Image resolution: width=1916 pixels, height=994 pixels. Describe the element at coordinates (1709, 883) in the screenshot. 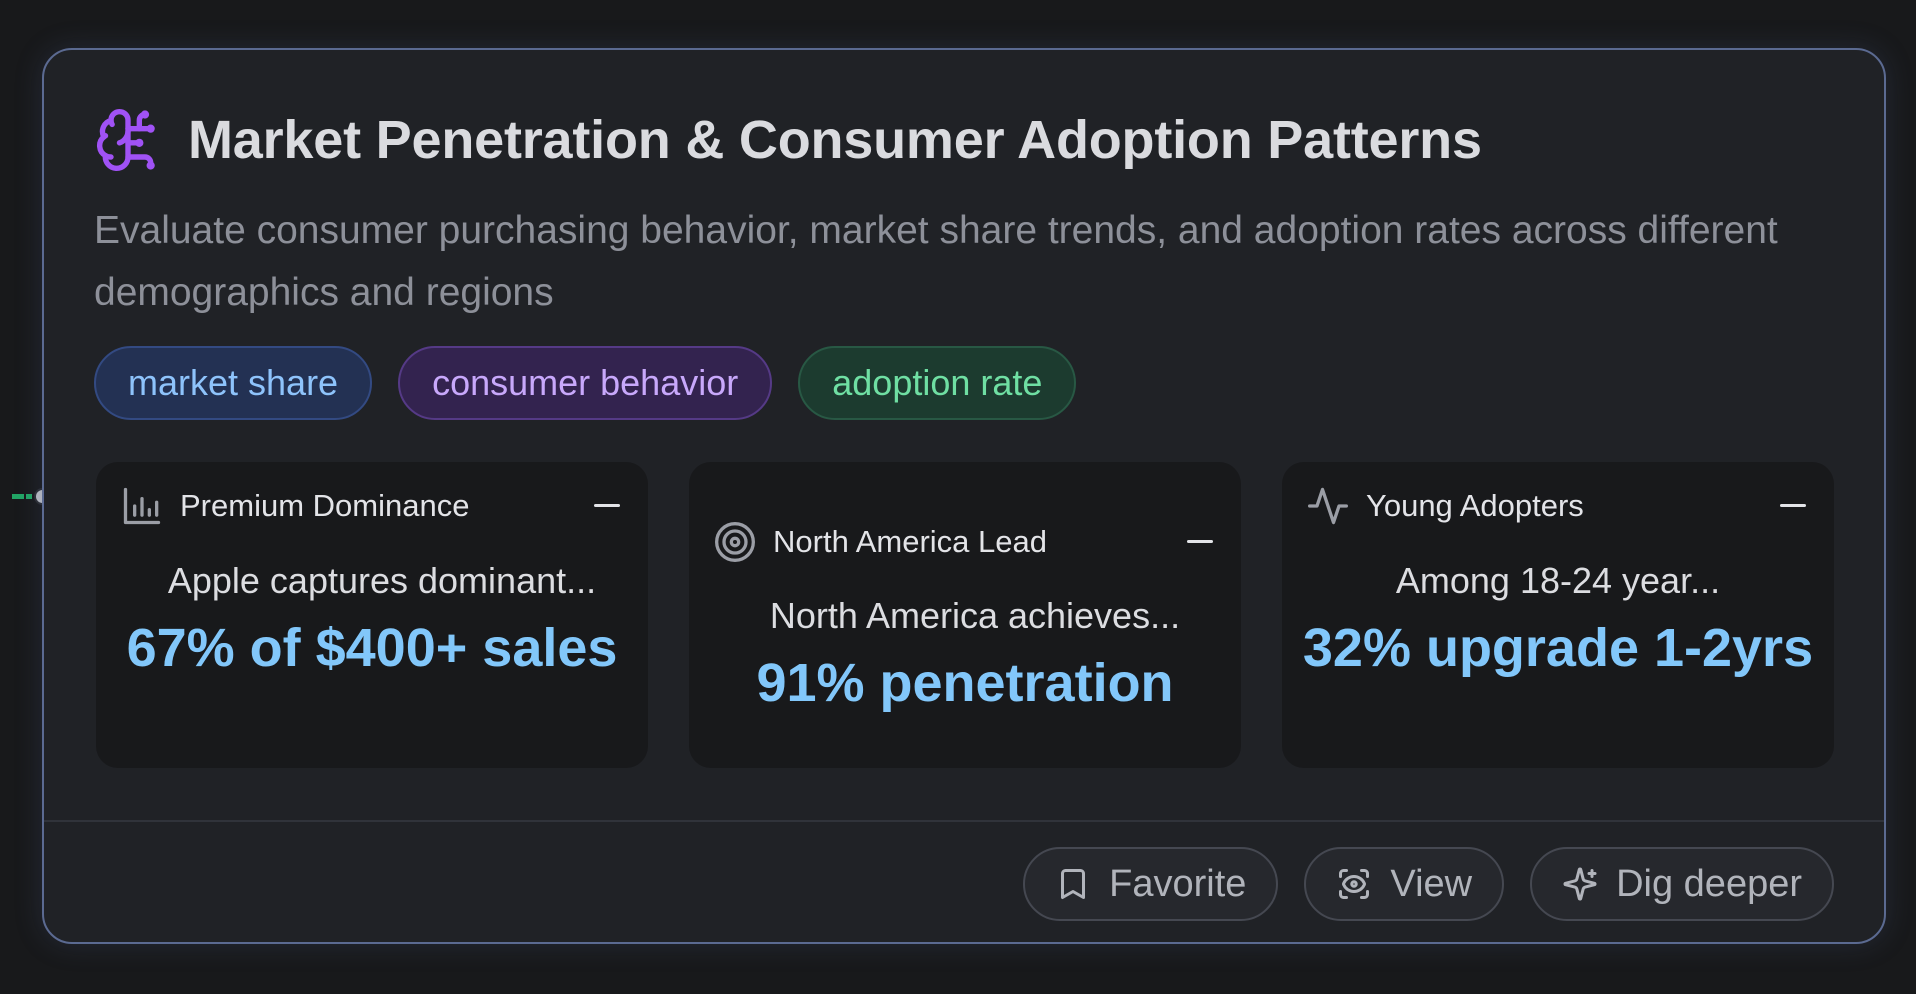

I see `dig-deeper-label: Dig deeper` at that location.